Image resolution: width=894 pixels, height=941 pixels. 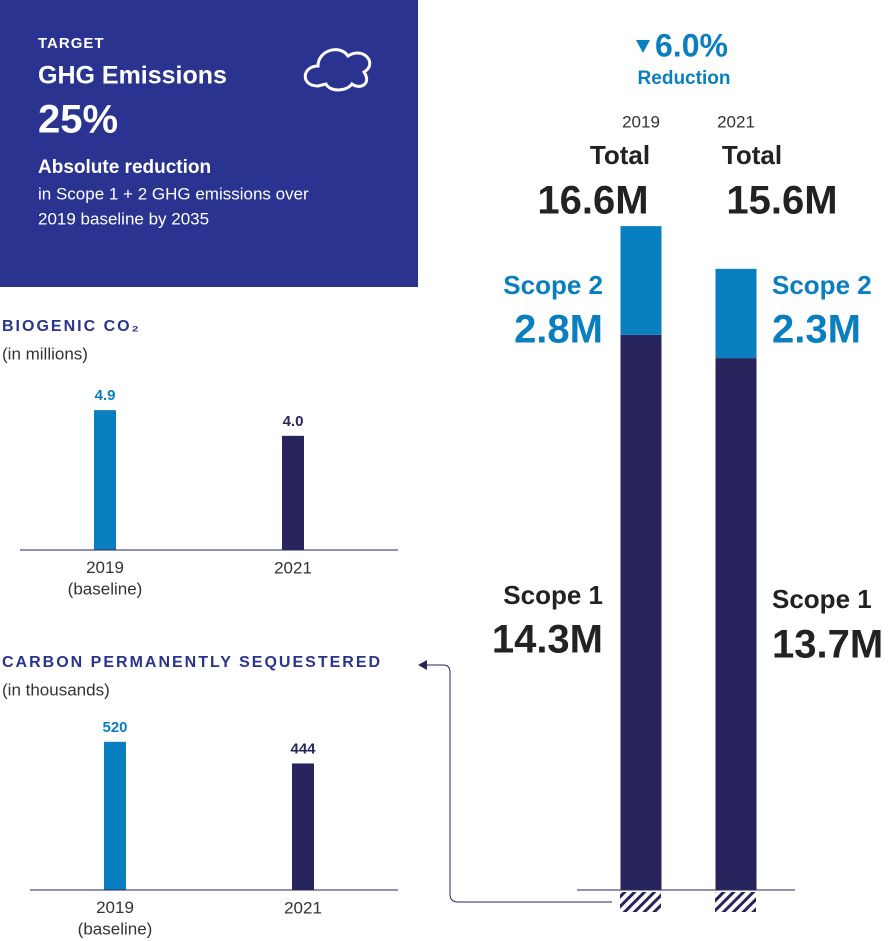 What do you see at coordinates (684, 78) in the screenshot?
I see `reduction-label: Reduction` at bounding box center [684, 78].